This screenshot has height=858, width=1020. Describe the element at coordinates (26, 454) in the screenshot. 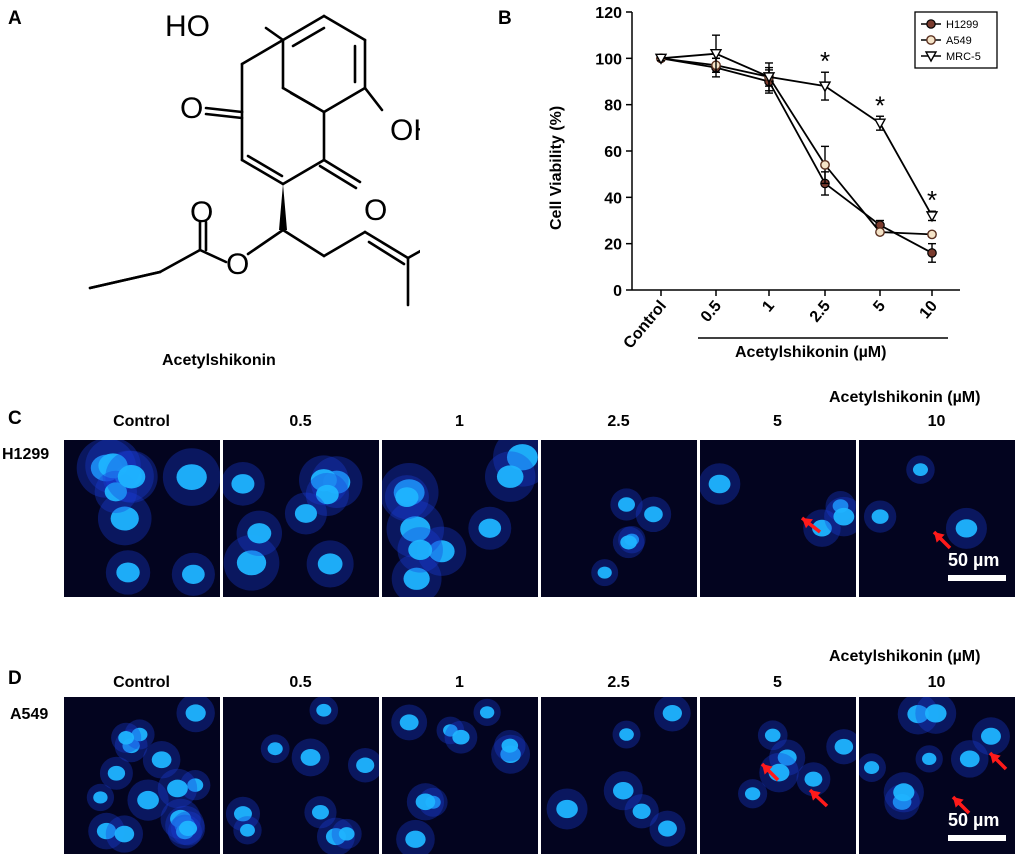

I see `cell-line-h1299: H1299` at that location.